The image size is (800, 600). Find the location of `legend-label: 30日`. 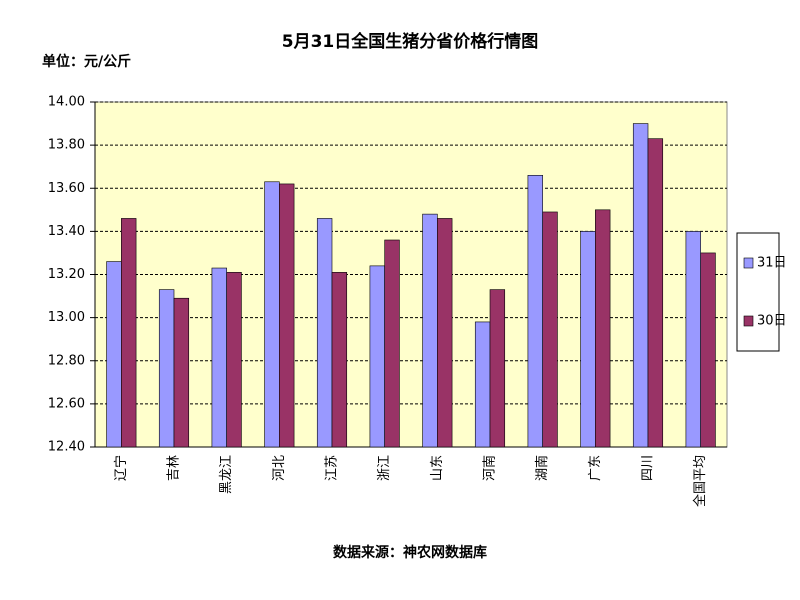

legend-label: 30日 is located at coordinates (772, 321).